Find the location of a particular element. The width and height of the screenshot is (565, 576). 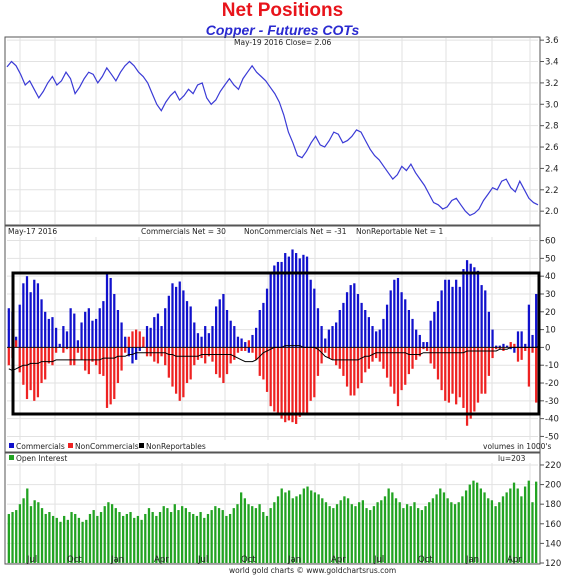

oi-y-tick-label: 120 is located at coordinates (553, 564).